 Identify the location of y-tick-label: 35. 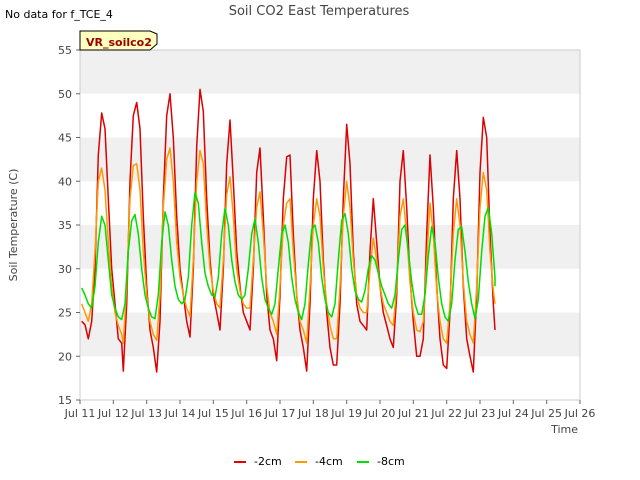
(65, 225).